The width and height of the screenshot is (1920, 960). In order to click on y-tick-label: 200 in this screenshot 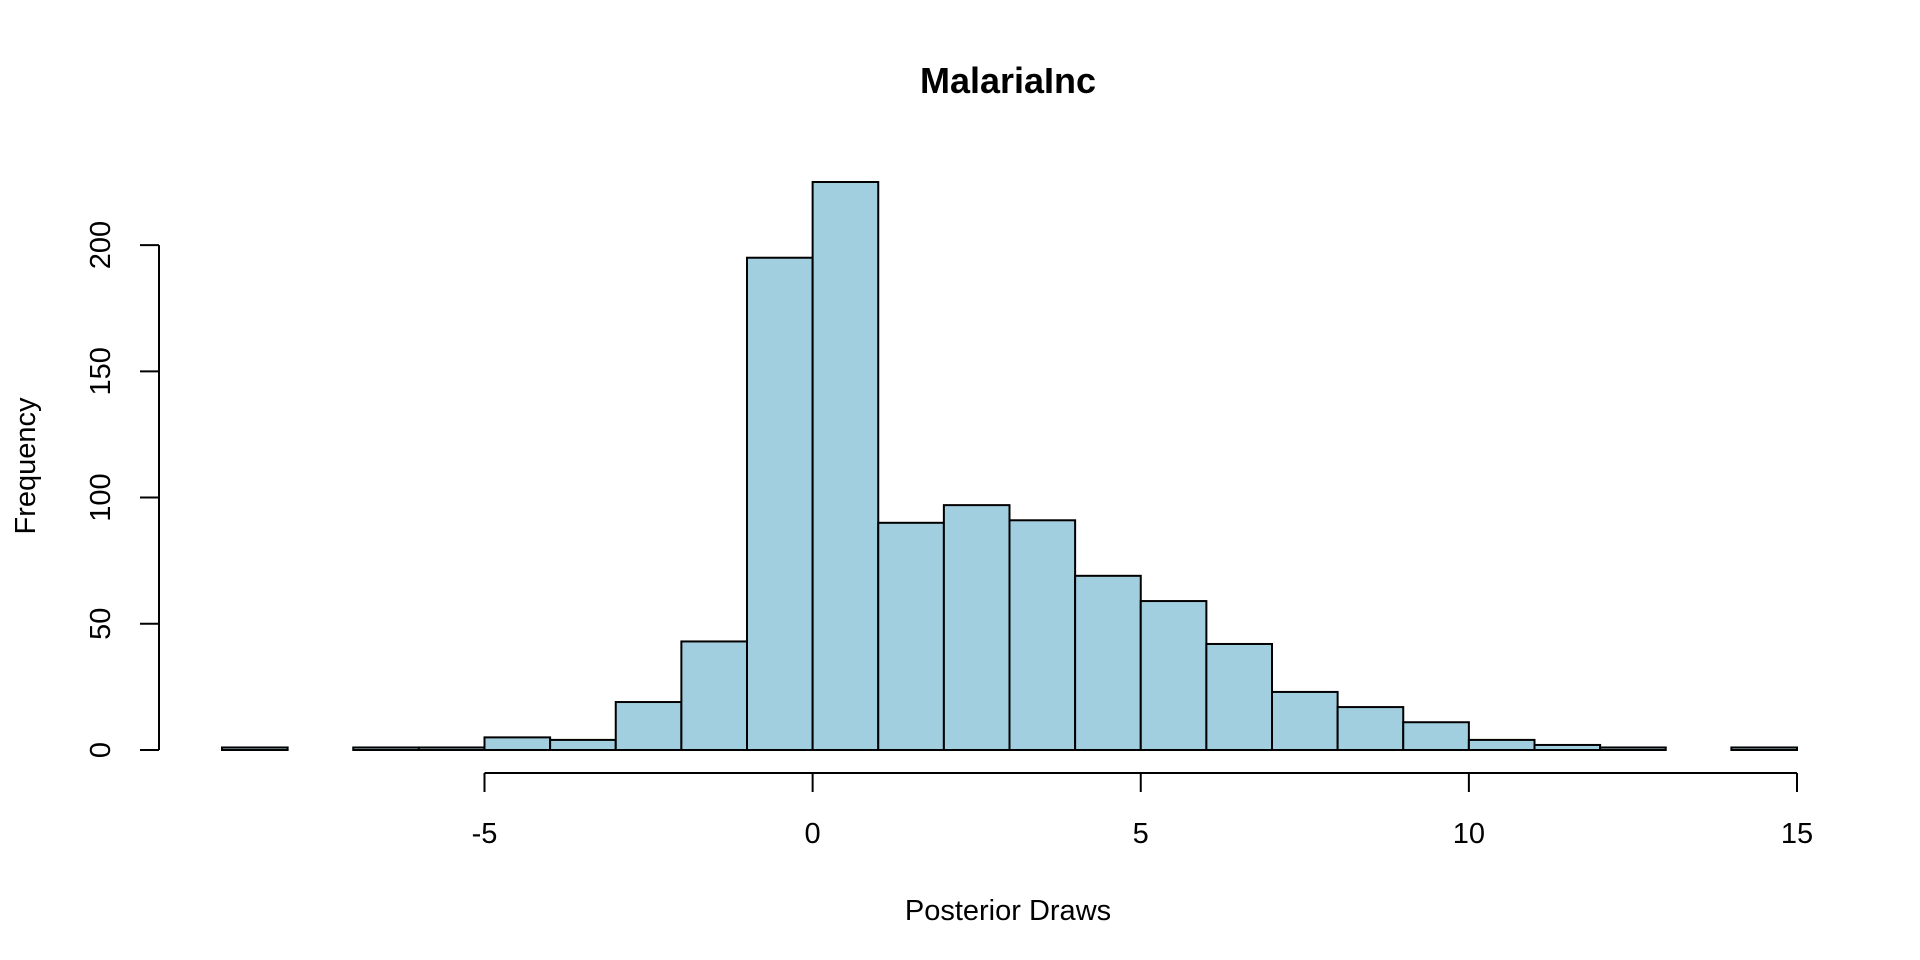, I will do `click(101, 245)`.